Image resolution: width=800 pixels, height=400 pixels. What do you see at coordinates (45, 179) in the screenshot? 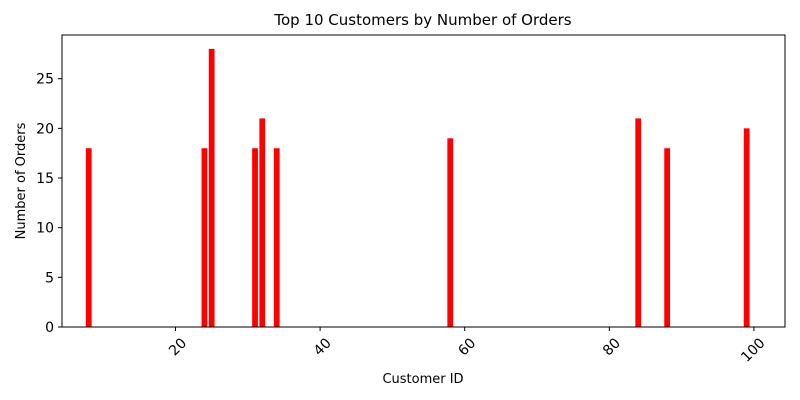
I see `y-tick-label: 15` at bounding box center [45, 179].